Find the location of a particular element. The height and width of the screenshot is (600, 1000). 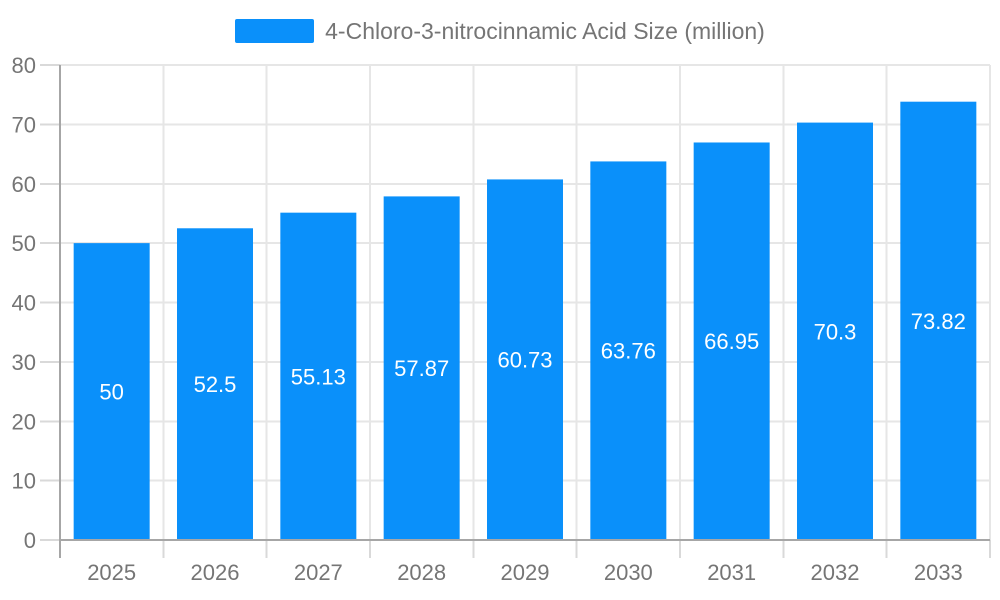

bar-2033 is located at coordinates (938, 320).